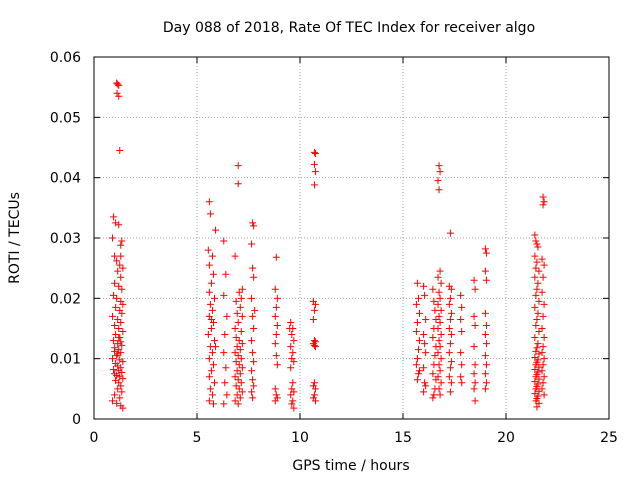 This screenshot has height=480, width=640. I want to click on y-axis-label: ROTI / TECUs, so click(15, 238).